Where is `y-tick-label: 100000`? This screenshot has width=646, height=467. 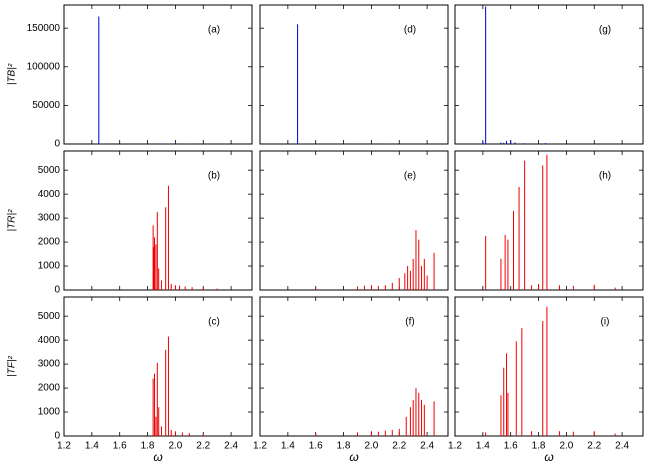 y-tick-label: 100000 is located at coordinates (44, 66).